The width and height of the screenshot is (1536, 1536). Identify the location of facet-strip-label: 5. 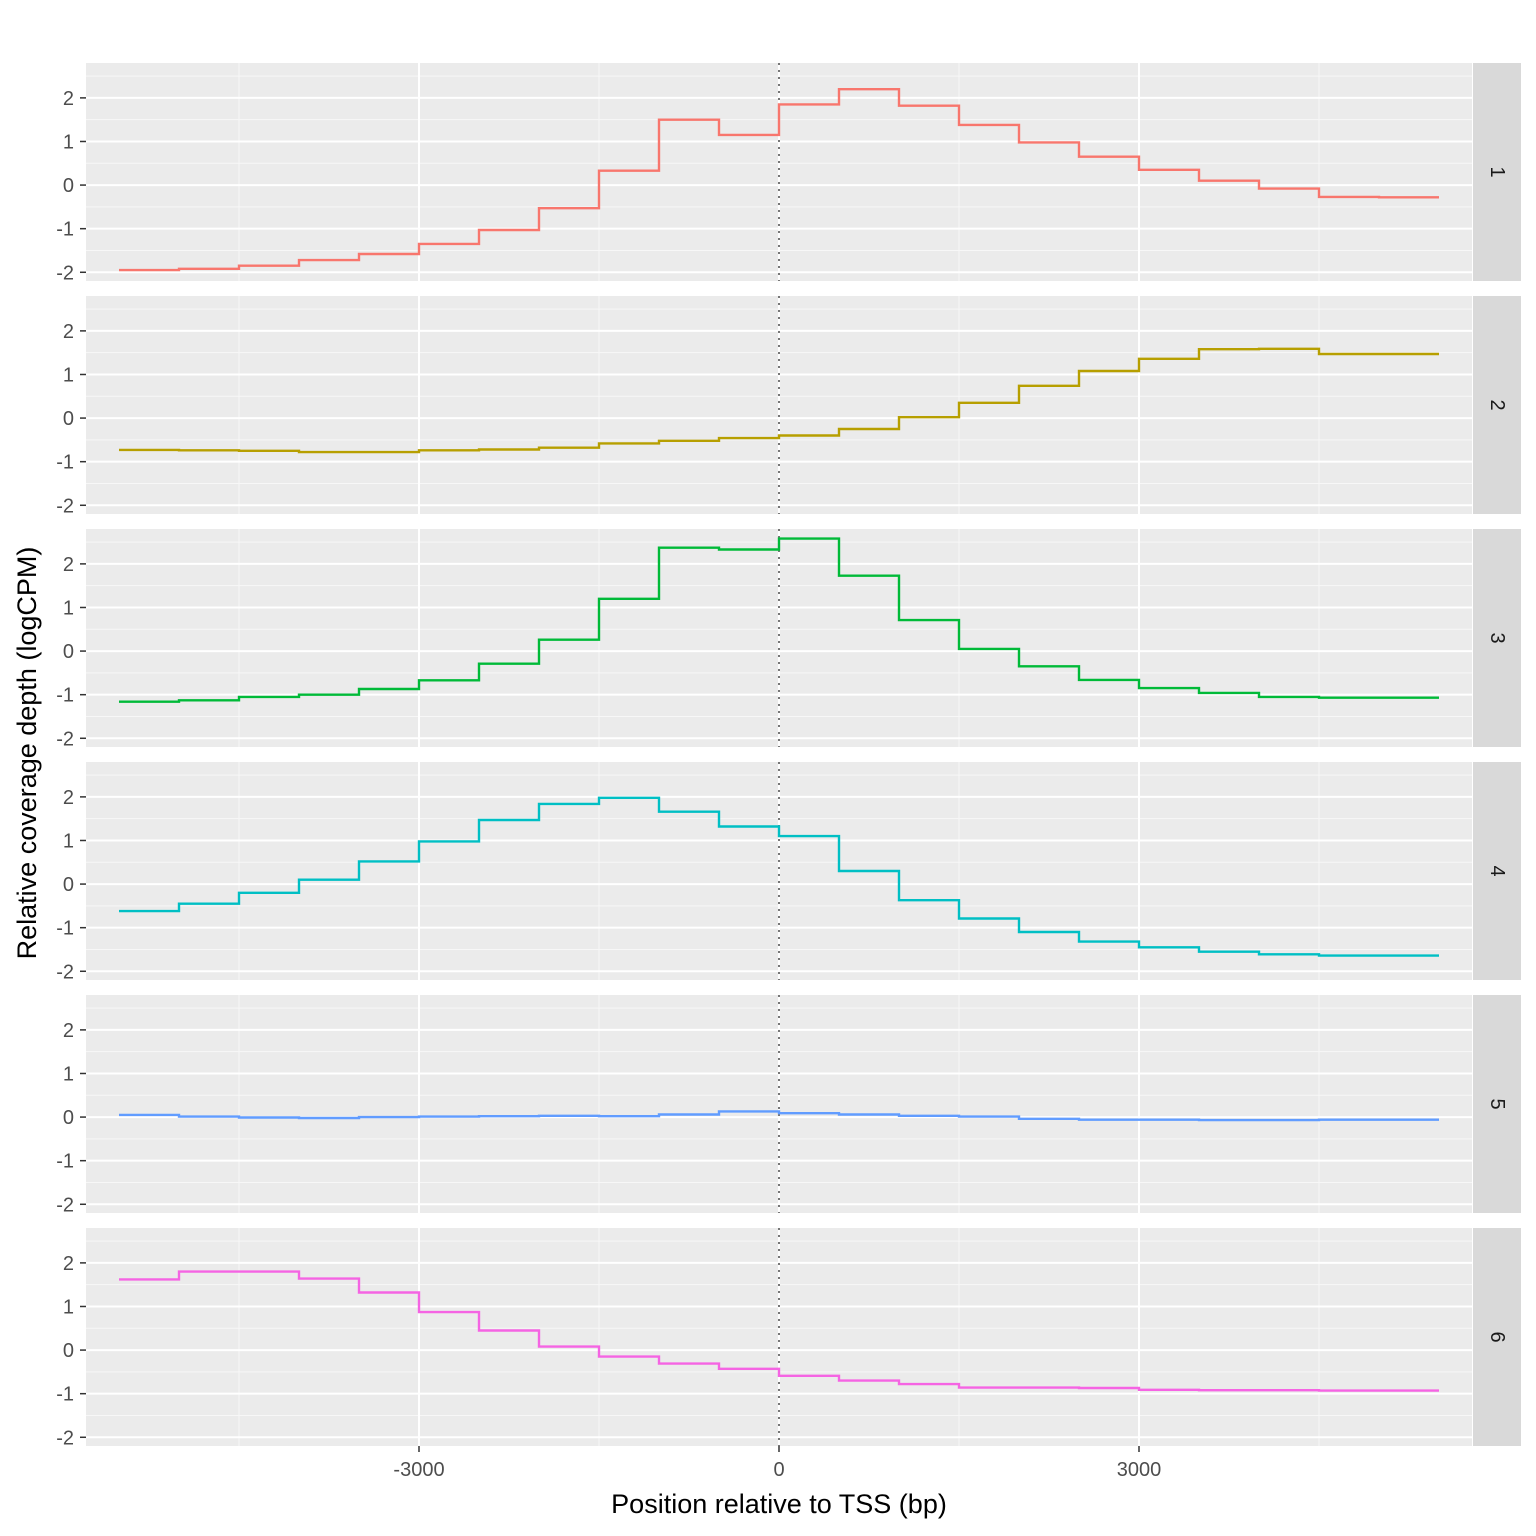
(1497, 1103).